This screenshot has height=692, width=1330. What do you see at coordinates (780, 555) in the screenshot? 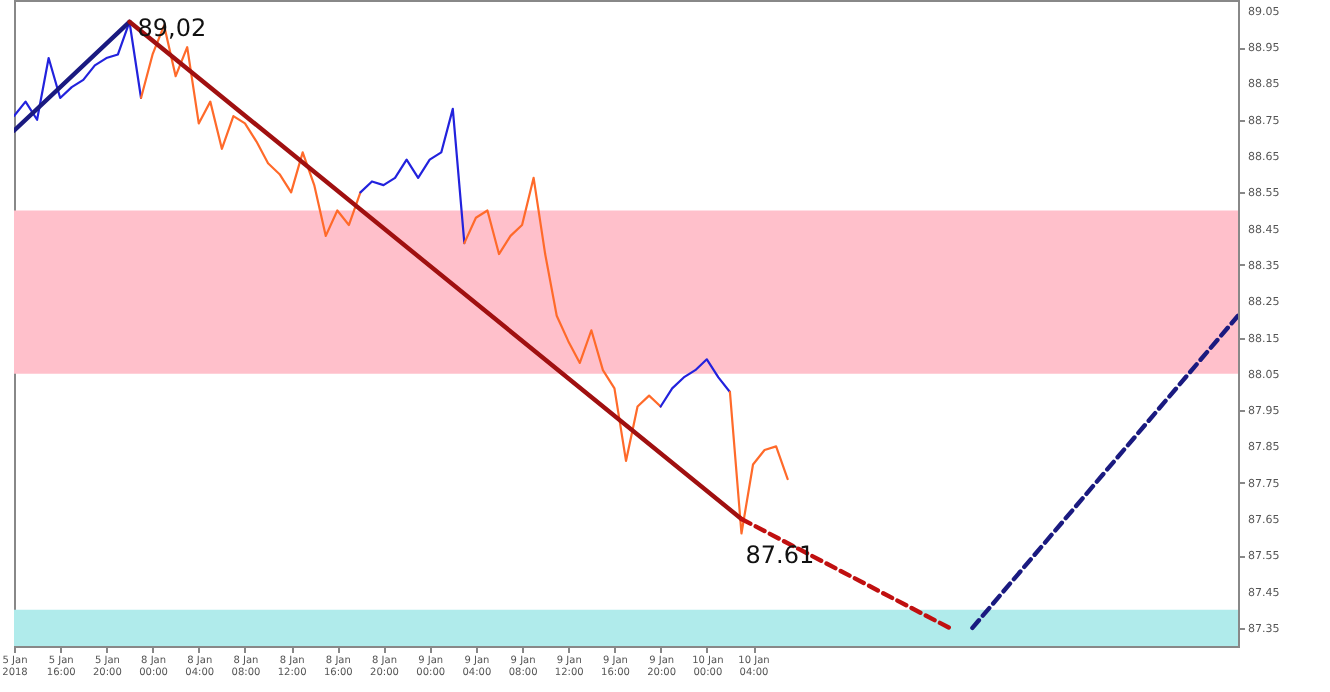
I see `annotation: 87.61` at bounding box center [780, 555].